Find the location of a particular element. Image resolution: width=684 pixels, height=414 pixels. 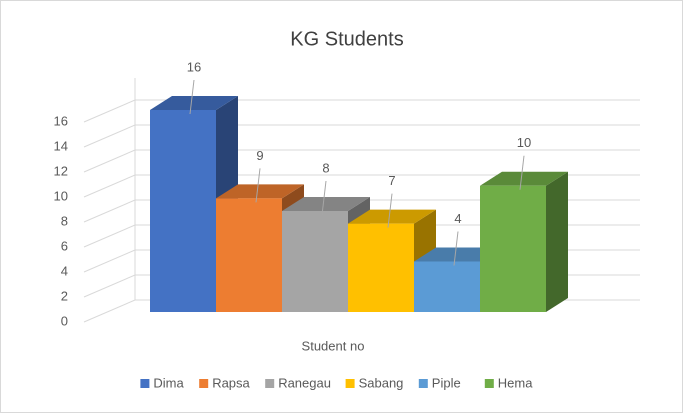

data-label: 4 is located at coordinates (457, 218).